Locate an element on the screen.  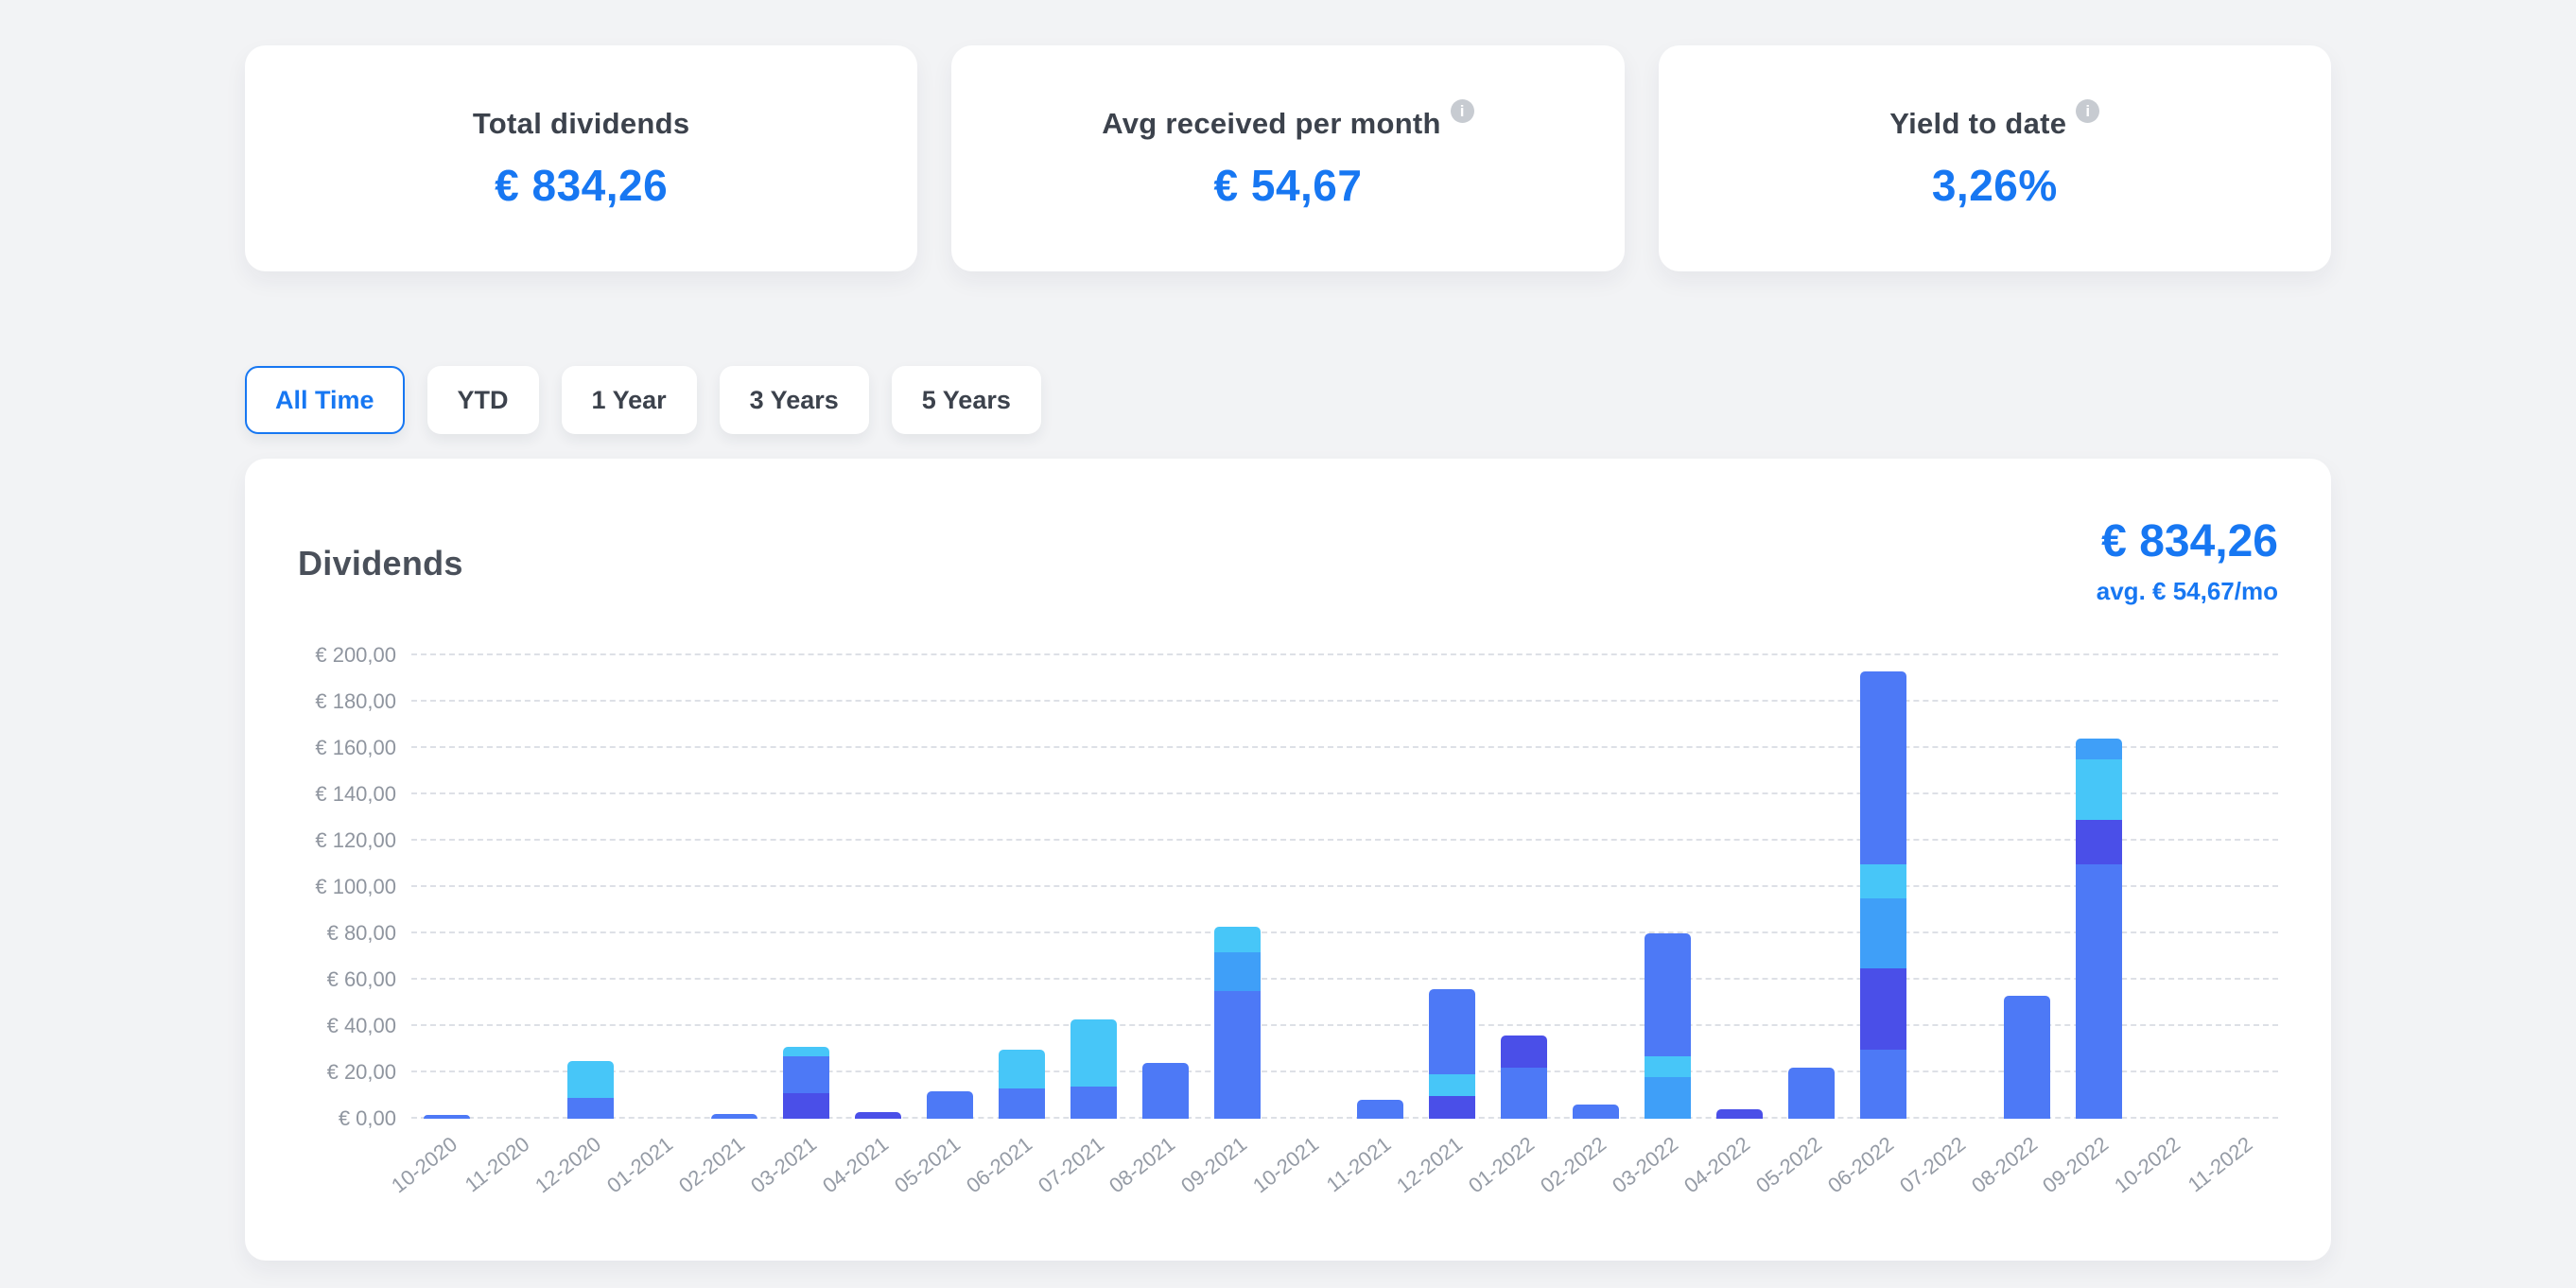
bar-07-2021 is located at coordinates (1093, 887).